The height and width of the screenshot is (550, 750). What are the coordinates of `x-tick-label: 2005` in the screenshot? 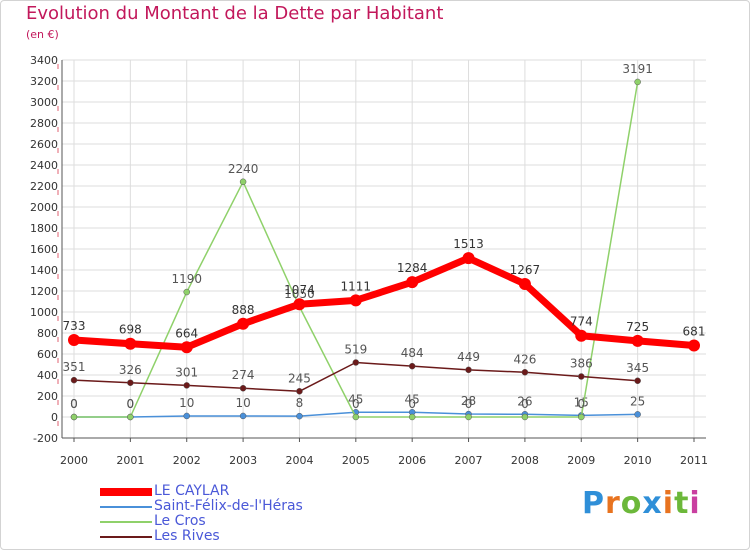 It's located at (356, 460).